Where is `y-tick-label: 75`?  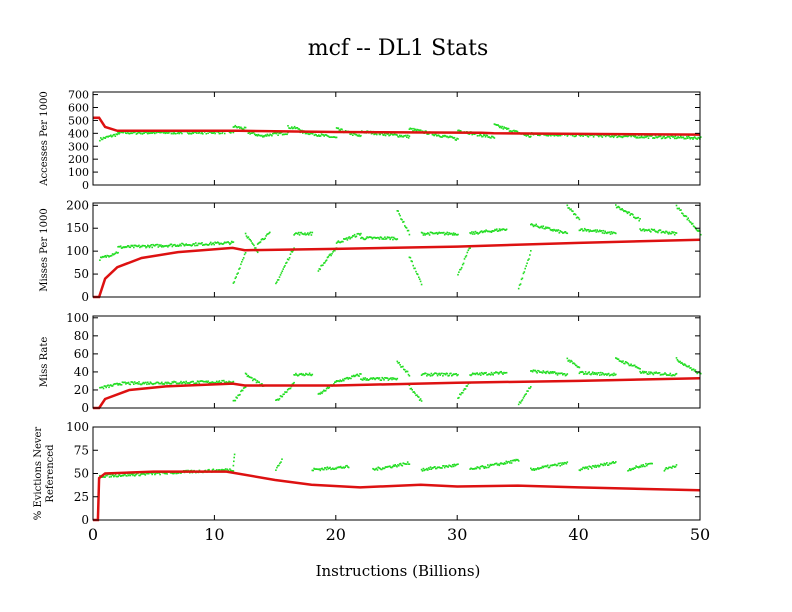
y-tick-label: 75 is located at coordinates (81, 450).